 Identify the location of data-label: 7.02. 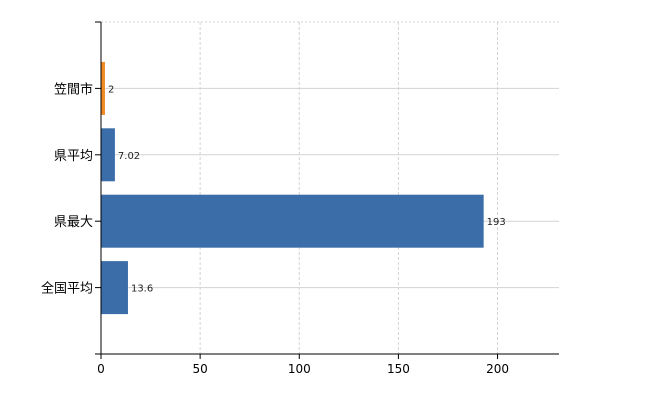
(129, 156).